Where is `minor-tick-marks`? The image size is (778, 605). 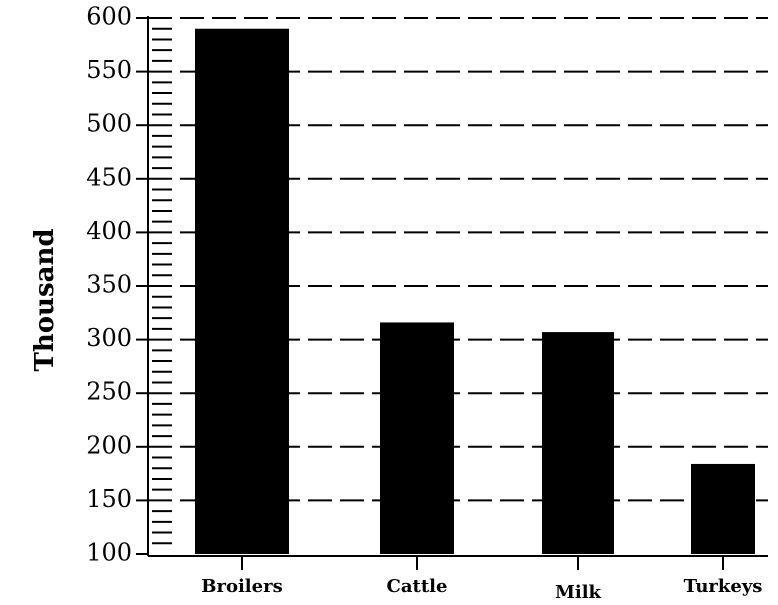 minor-tick-marks is located at coordinates (162, 286).